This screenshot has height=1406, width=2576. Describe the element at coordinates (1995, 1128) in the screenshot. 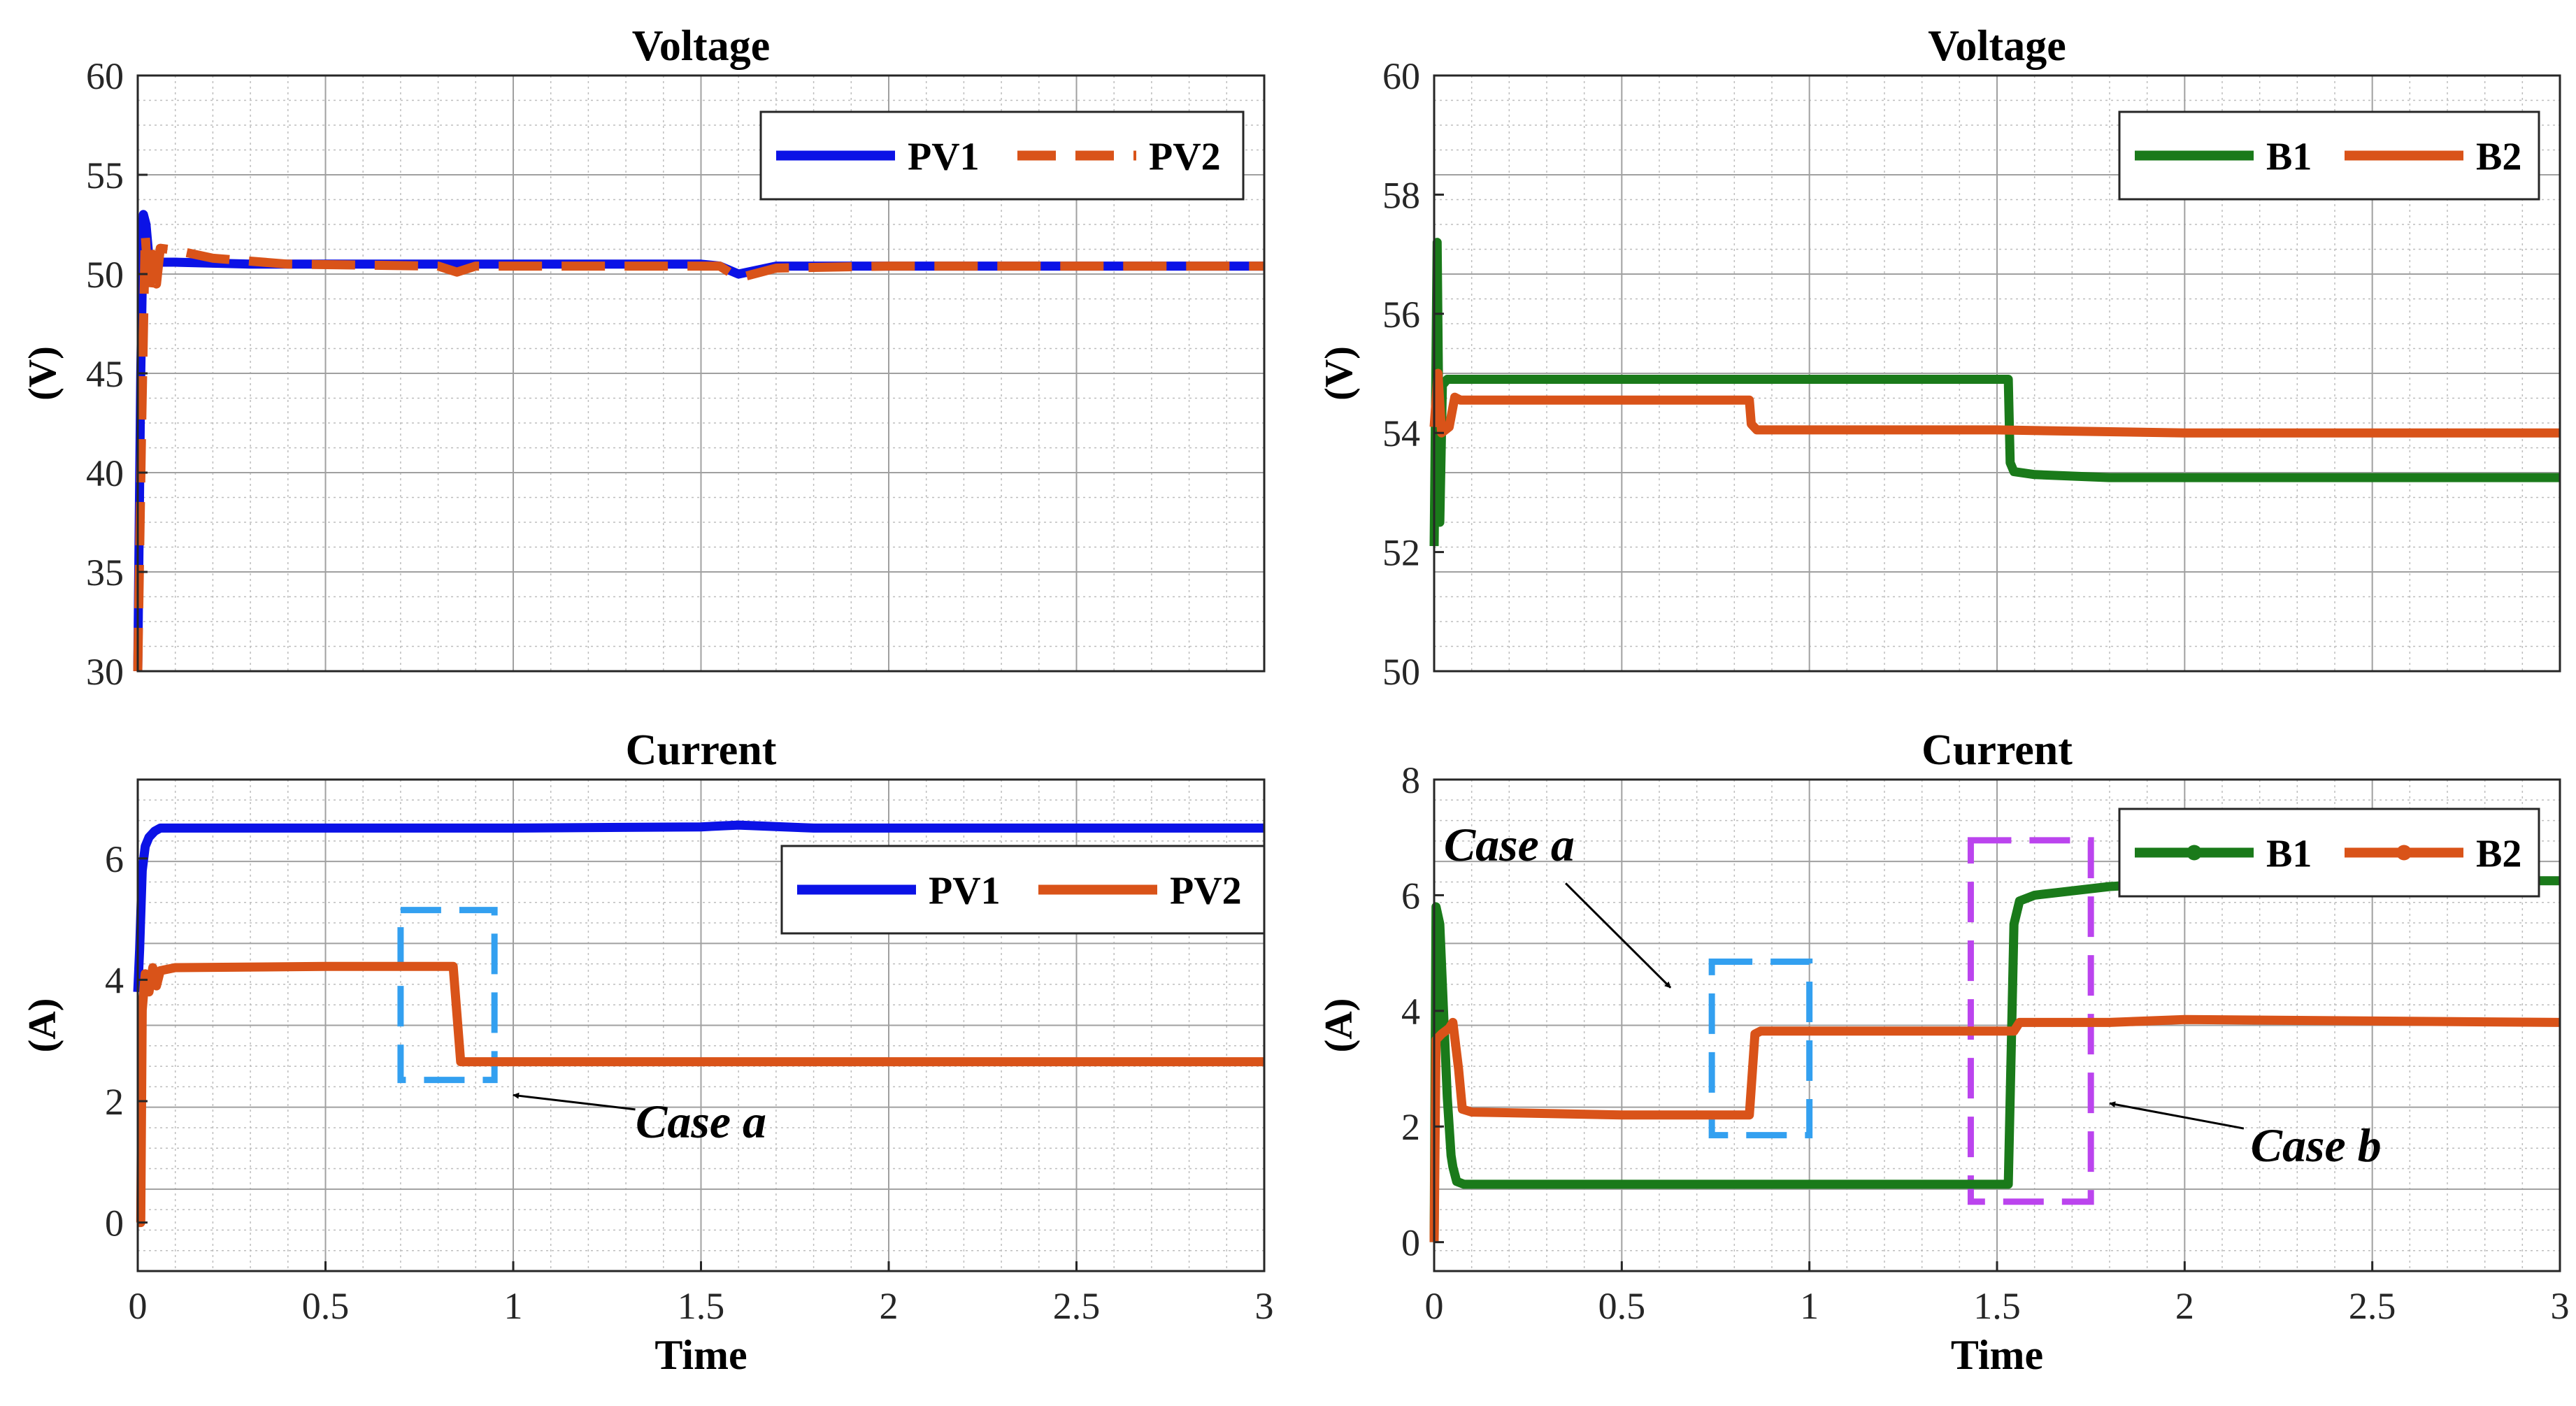

I see `series-line-b2` at that location.